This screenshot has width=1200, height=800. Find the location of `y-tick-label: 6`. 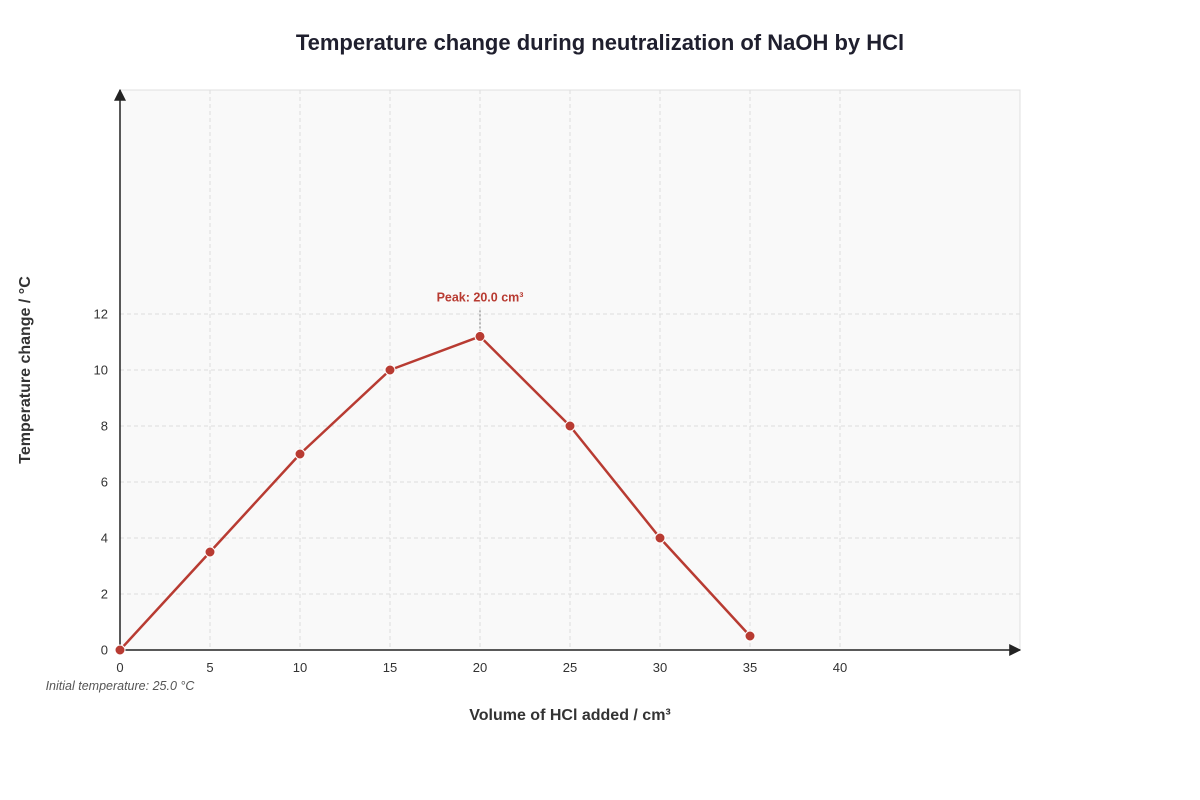

y-tick-label: 6 is located at coordinates (104, 482).